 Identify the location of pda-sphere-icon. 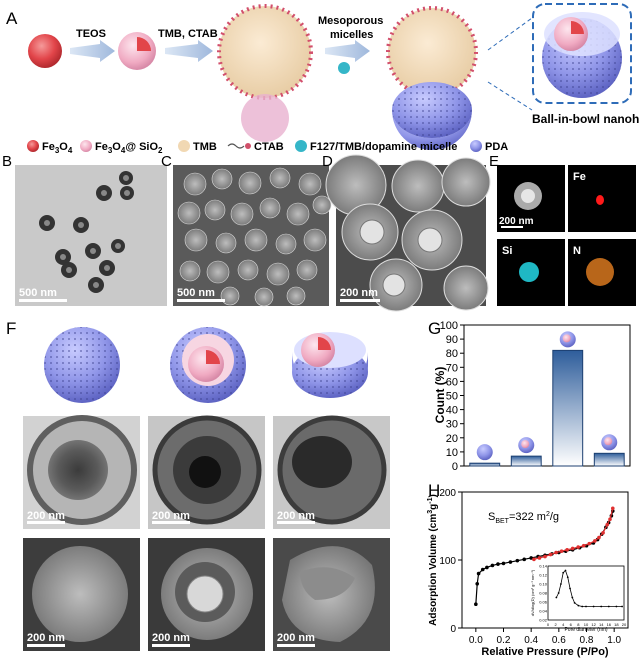
(476, 146).